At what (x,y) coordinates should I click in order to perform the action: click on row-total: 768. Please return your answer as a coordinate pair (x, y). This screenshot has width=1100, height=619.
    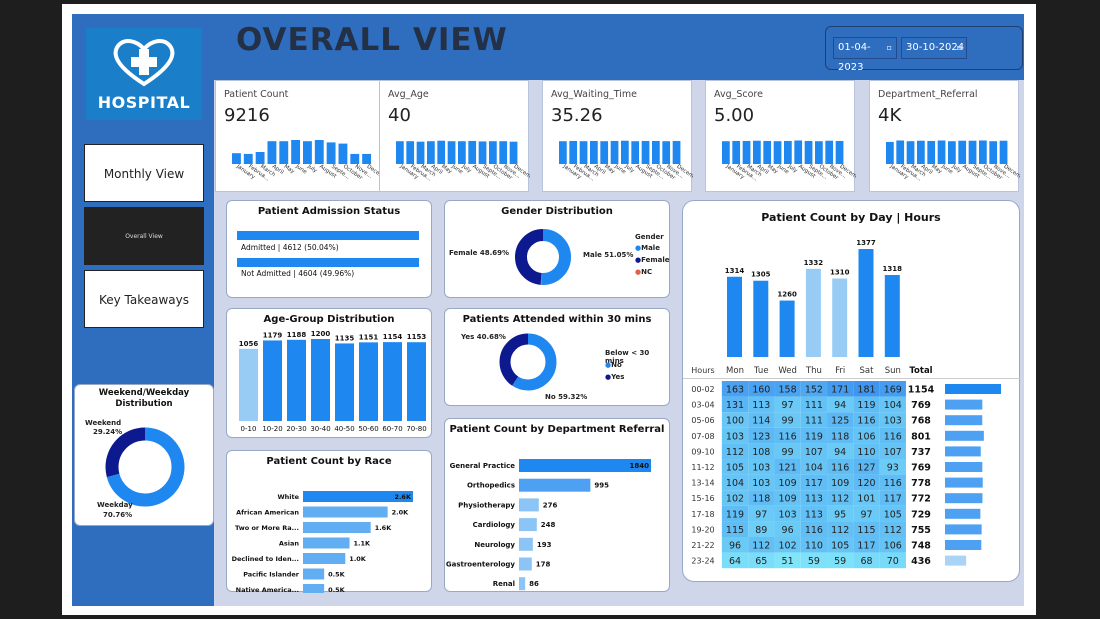
    Looking at the image, I should click on (921, 421).